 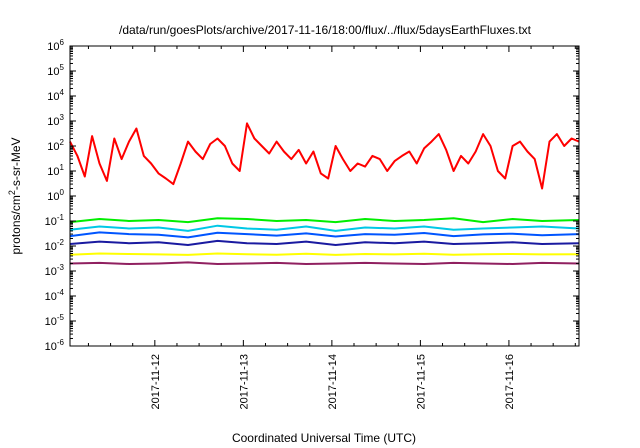 What do you see at coordinates (156, 381) in the screenshot?
I see `x-tick-label: 2017-11-12` at bounding box center [156, 381].